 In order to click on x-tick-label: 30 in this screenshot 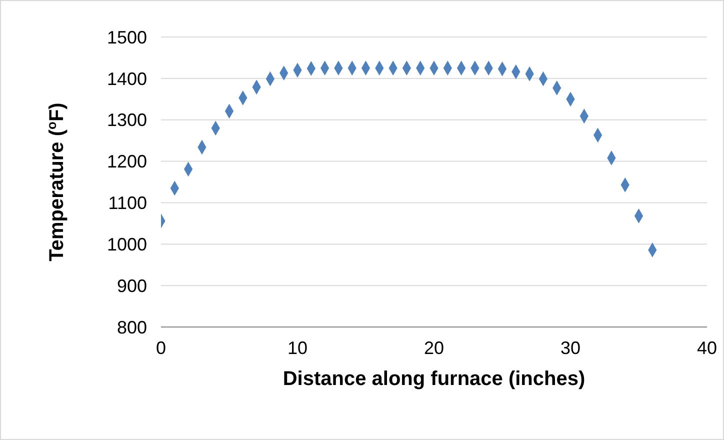, I will do `click(570, 348)`.